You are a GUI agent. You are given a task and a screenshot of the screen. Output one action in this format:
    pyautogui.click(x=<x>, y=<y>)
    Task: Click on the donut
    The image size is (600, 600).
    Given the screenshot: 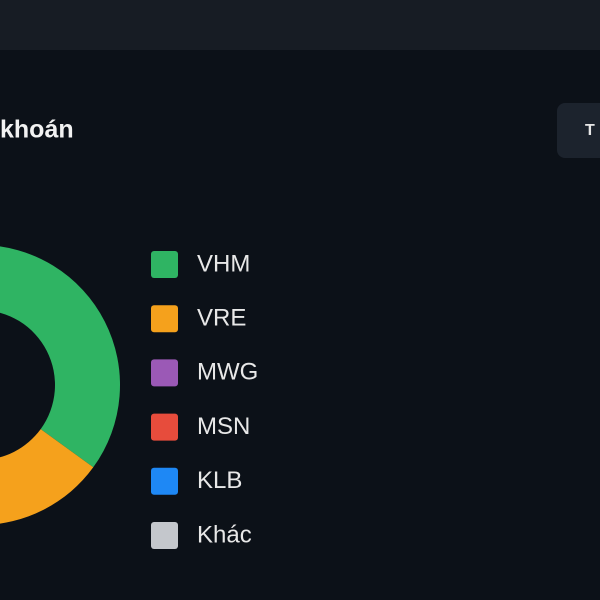 What is the action you would take?
    pyautogui.click(x=60, y=385)
    